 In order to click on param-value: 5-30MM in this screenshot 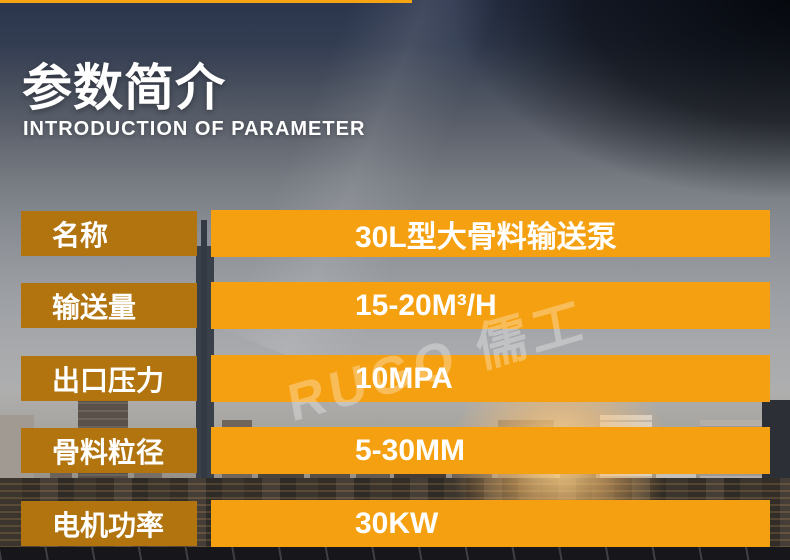, I will do `click(490, 450)`.